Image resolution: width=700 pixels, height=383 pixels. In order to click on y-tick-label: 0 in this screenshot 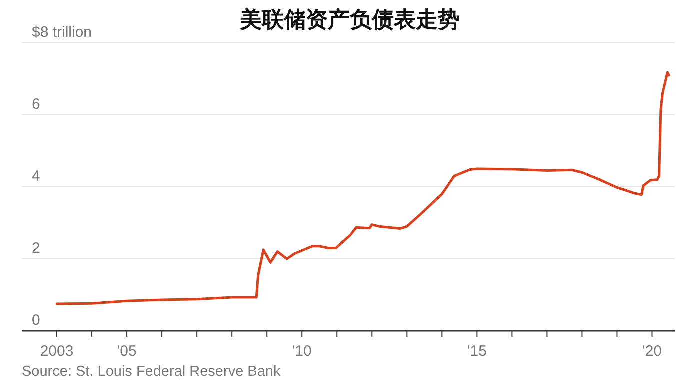, I will do `click(36, 320)`.